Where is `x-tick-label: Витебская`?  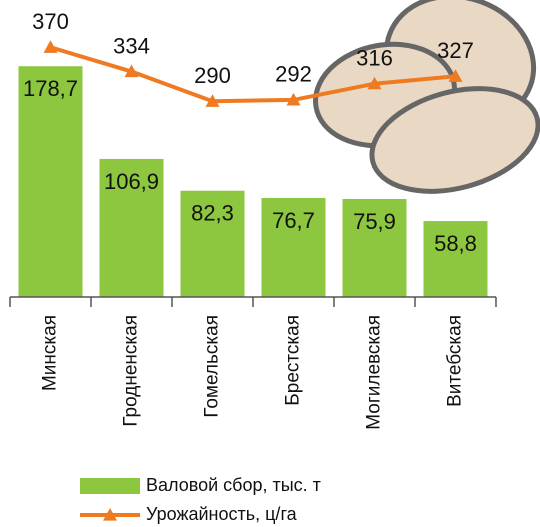
x-tick-label: Витебская is located at coordinates (455, 361).